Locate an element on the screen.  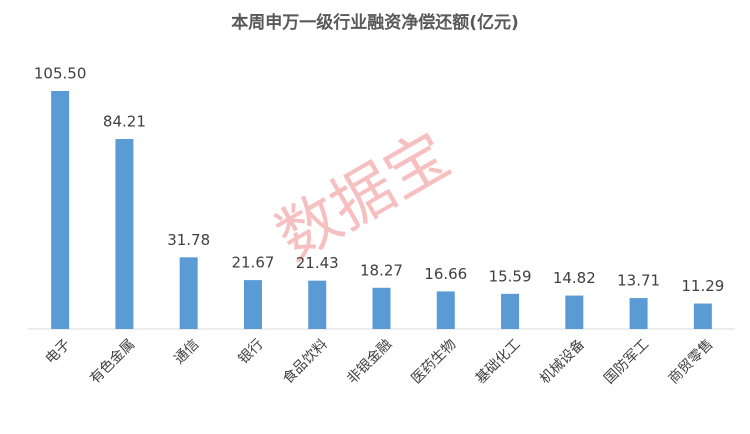
value-label: 21.43 is located at coordinates (317, 263).